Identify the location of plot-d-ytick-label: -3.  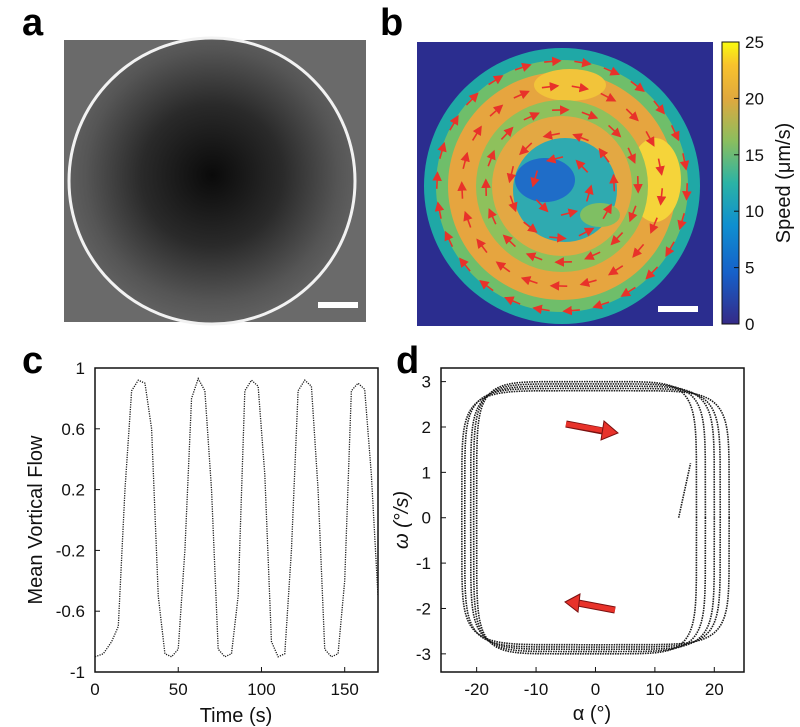
(423, 654).